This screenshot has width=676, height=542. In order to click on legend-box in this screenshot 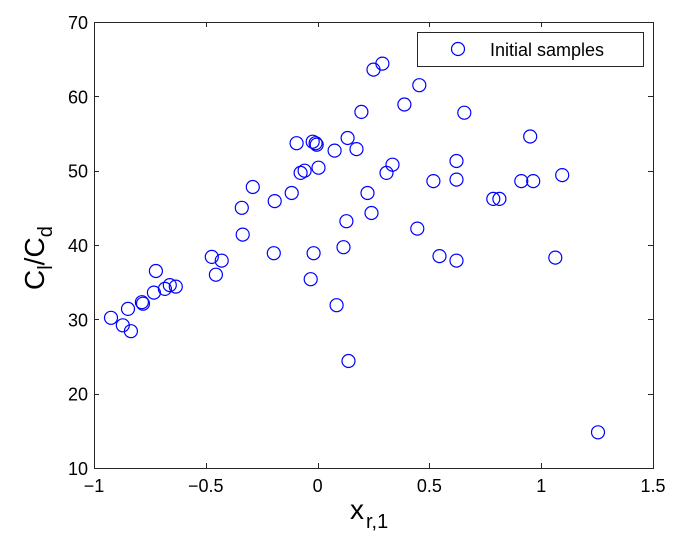, I will do `click(530, 49)`.